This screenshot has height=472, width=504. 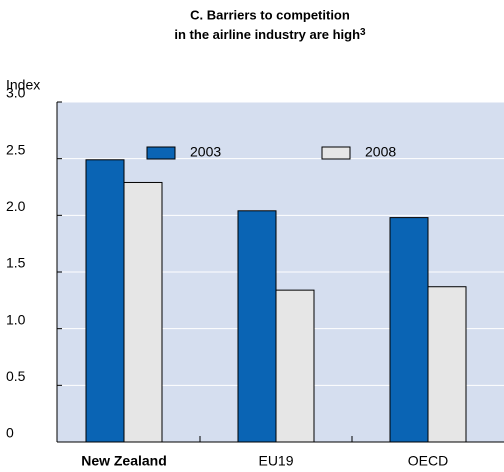 I want to click on y-tick-label: 3.0, so click(x=16, y=93).